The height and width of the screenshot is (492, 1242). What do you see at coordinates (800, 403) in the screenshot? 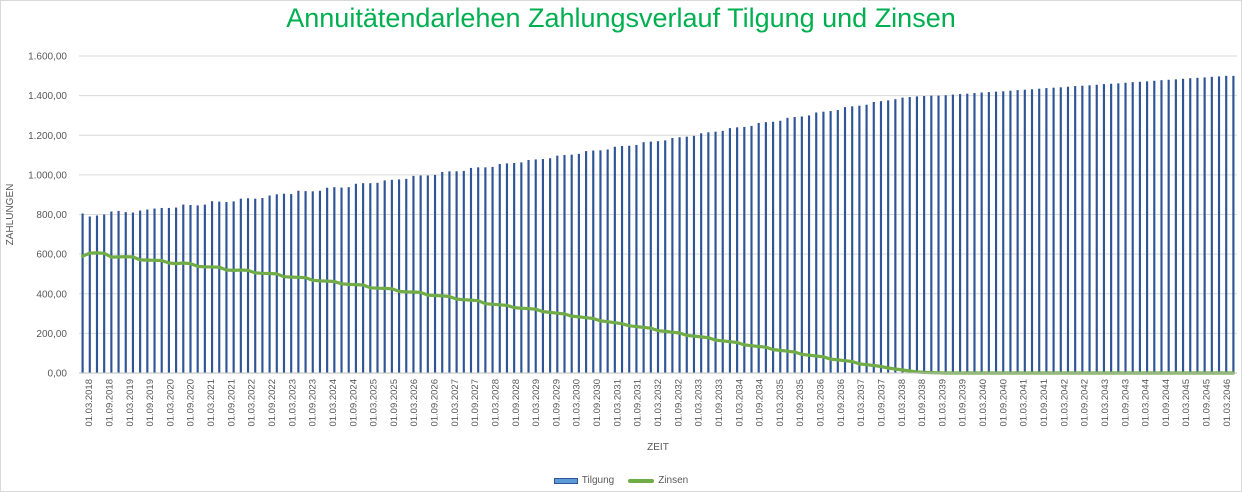
I see `x-tick-label: 01.09.2035` at bounding box center [800, 403].